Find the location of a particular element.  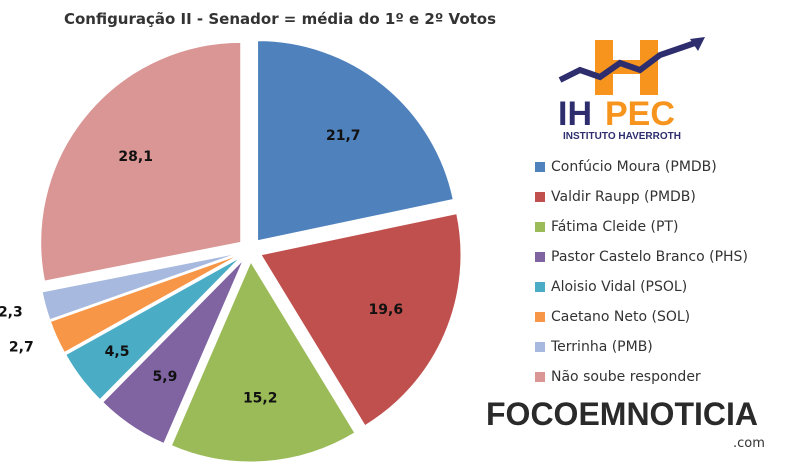

watermark: FOCOEMNOTICIA is located at coordinates (622, 414).